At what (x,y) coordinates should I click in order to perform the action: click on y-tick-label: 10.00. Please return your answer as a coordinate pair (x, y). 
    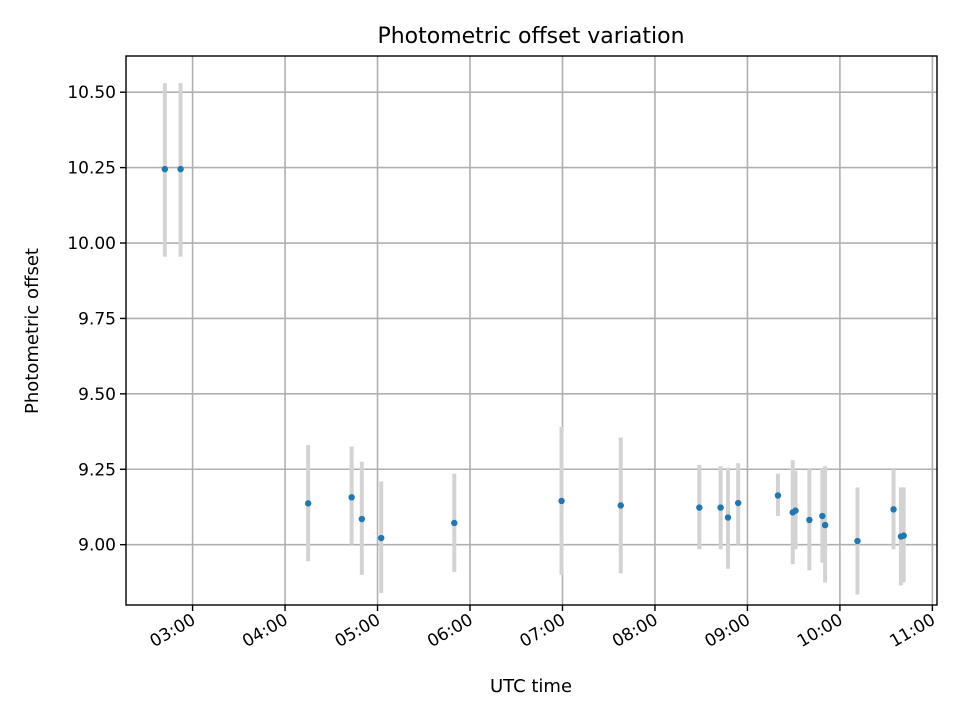
    Looking at the image, I should click on (91, 244).